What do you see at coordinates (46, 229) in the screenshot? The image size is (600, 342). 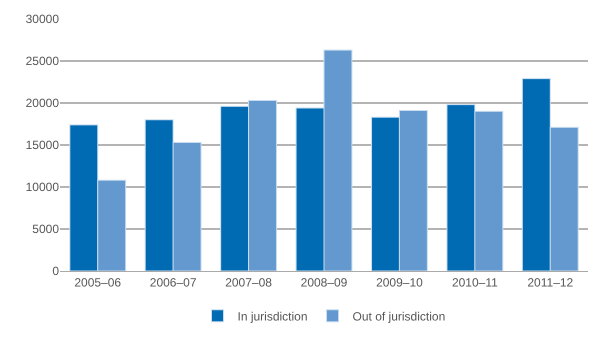 I see `y-tick-label: 5000` at bounding box center [46, 229].